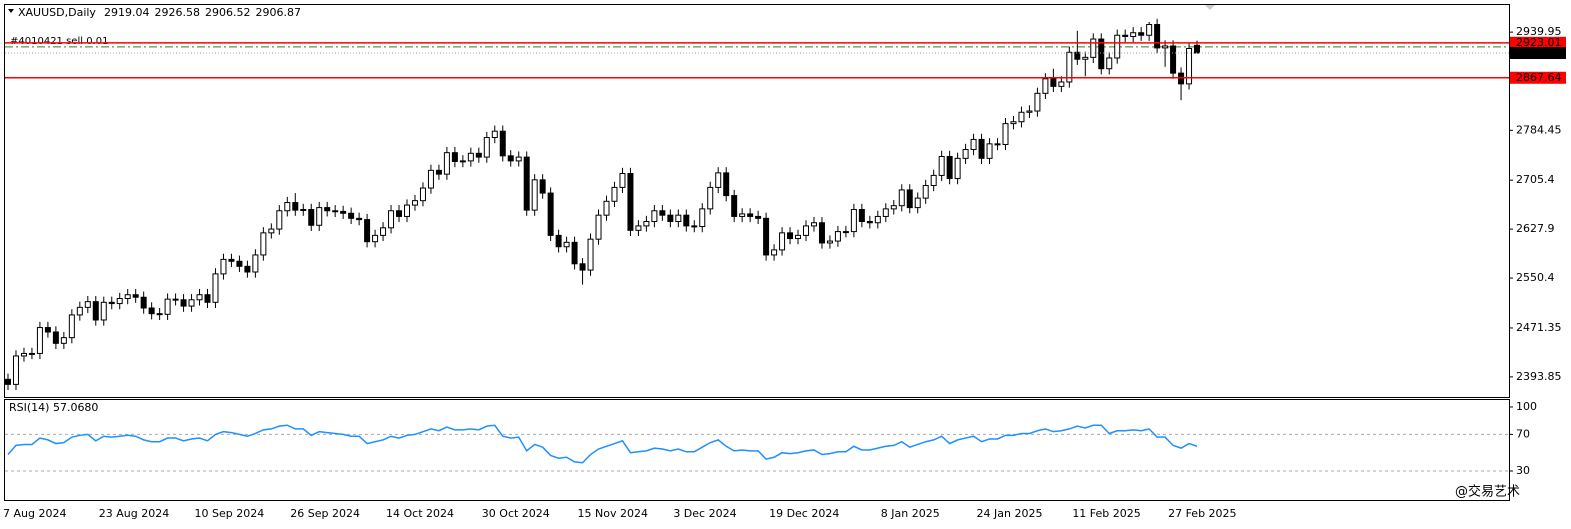 This screenshot has height=529, width=1571. I want to click on y-tick-label: 100, so click(1526, 406).